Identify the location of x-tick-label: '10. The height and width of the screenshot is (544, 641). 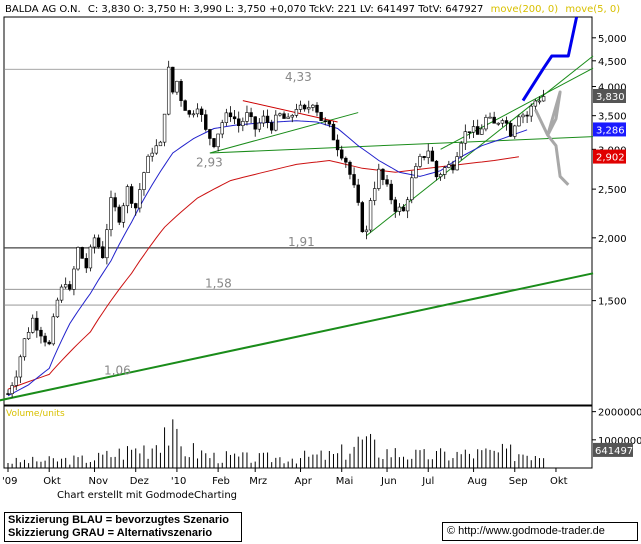
(178, 481).